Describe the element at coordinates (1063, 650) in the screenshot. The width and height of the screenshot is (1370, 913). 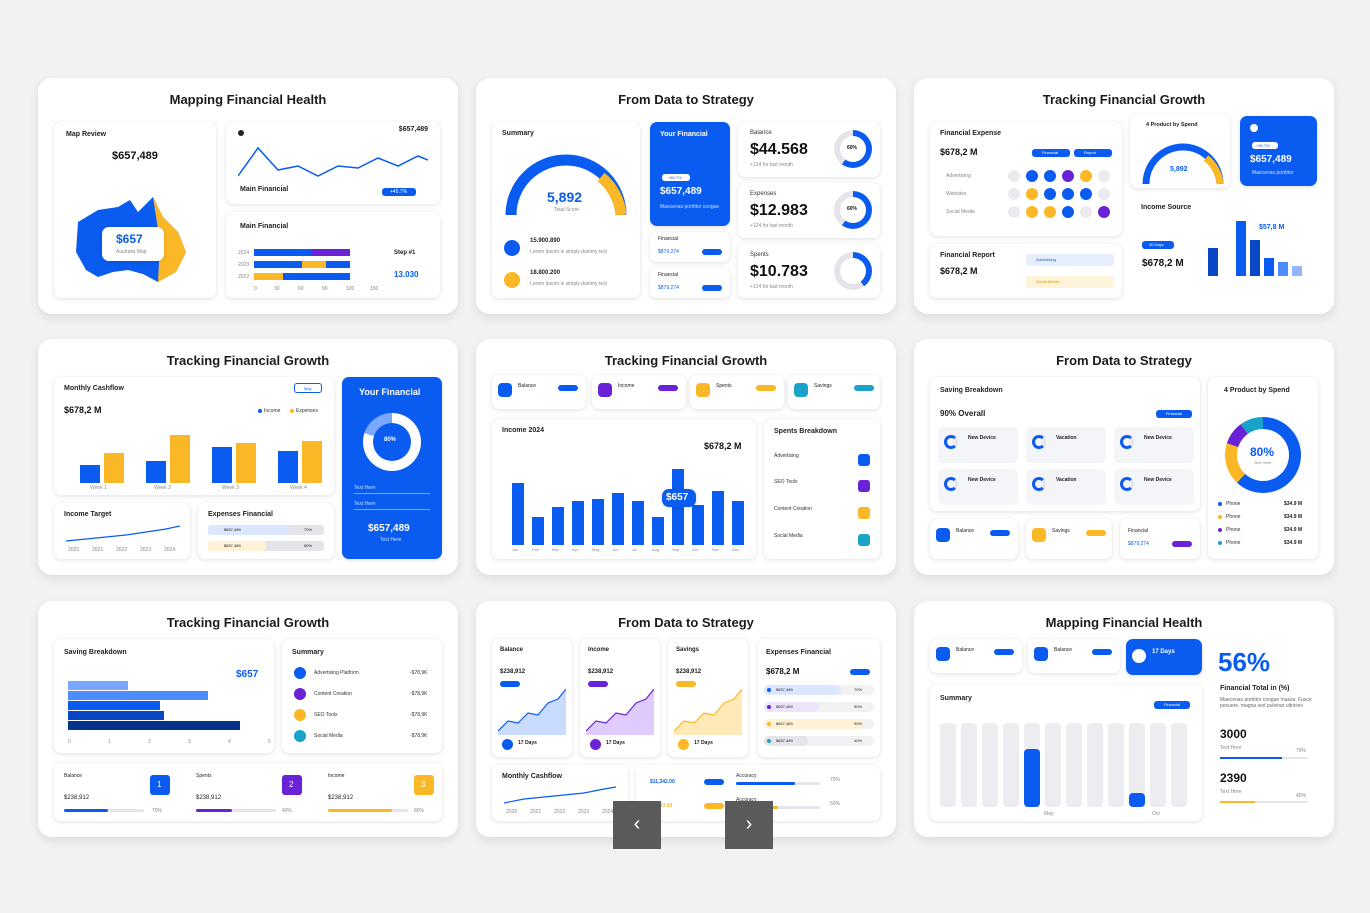
I see `card-label: Balance` at that location.